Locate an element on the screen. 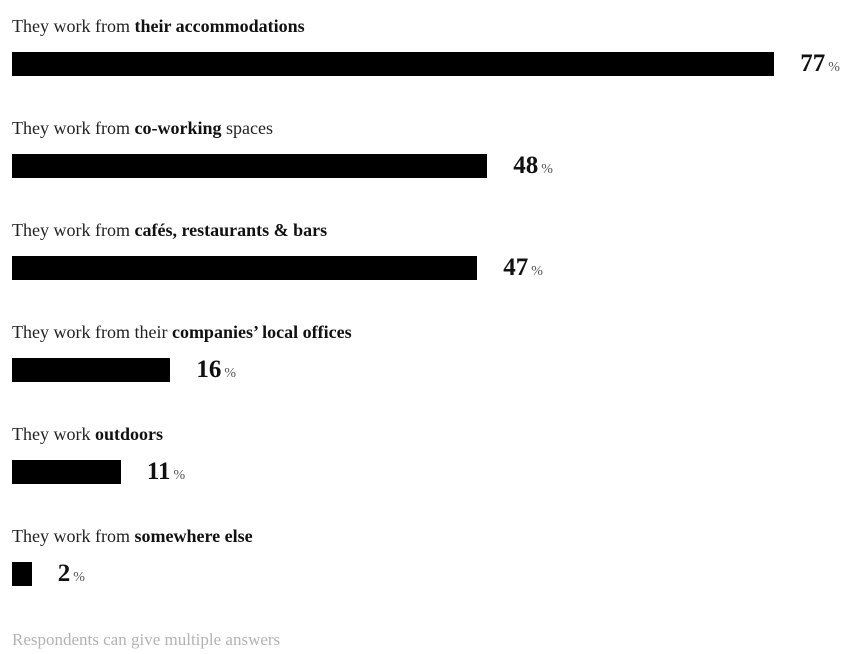  category-label: They work from co-working spaces is located at coordinates (142, 128).